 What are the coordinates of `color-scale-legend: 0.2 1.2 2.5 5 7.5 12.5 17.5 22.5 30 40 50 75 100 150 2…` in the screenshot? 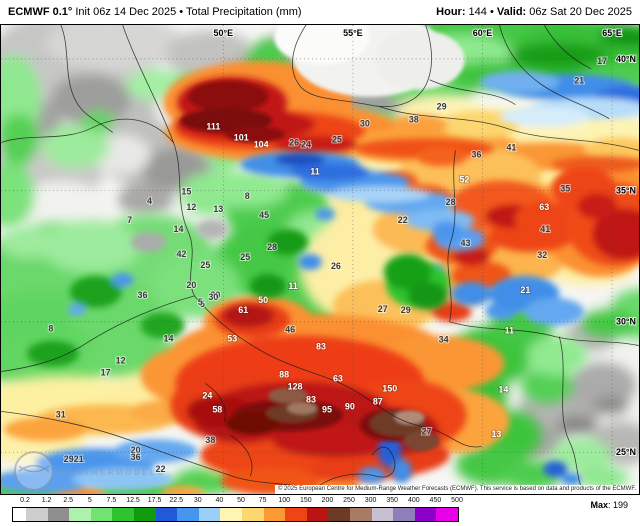 It's located at (320, 510).